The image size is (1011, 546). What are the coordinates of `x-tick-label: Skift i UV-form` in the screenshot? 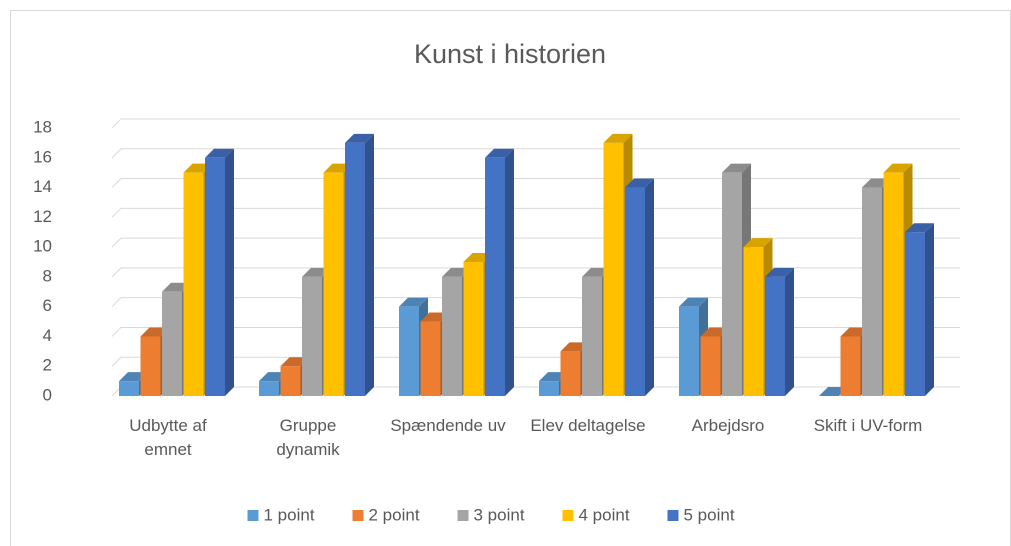 It's located at (868, 425).